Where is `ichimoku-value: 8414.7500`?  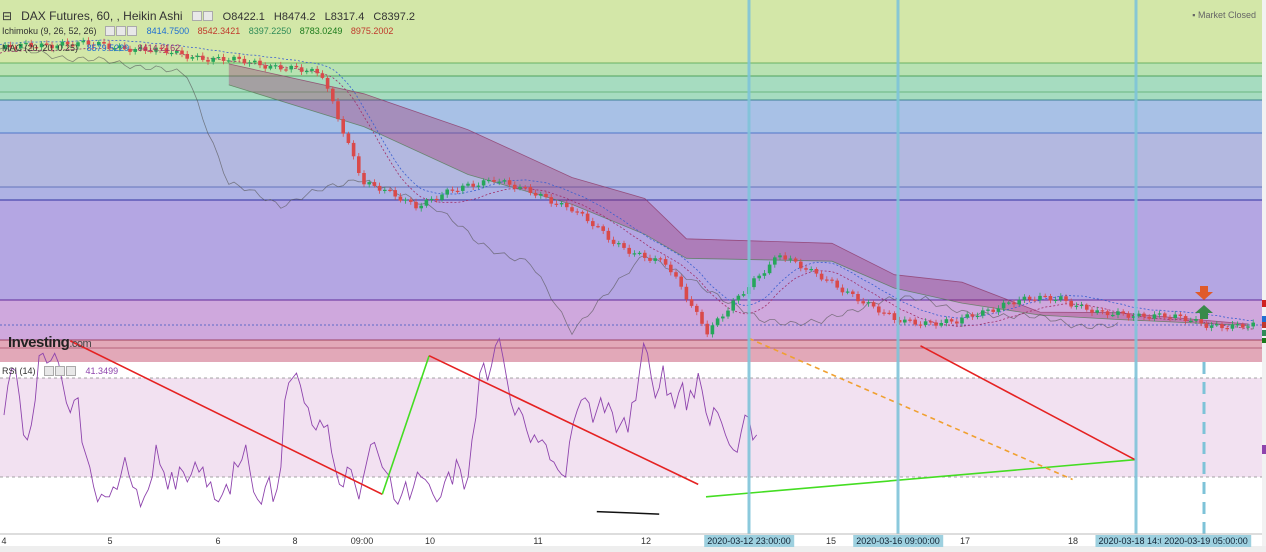
ichimoku-value: 8414.7500 is located at coordinates (168, 31).